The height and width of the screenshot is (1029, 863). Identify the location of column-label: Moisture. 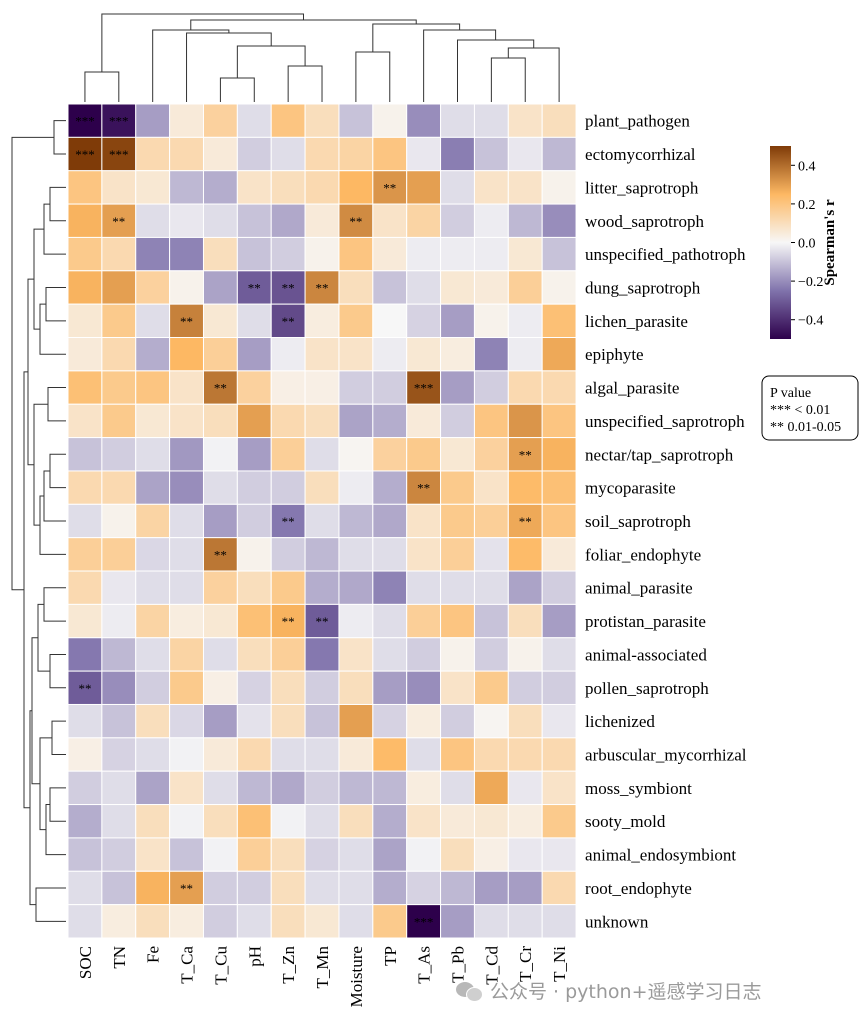
(356, 976).